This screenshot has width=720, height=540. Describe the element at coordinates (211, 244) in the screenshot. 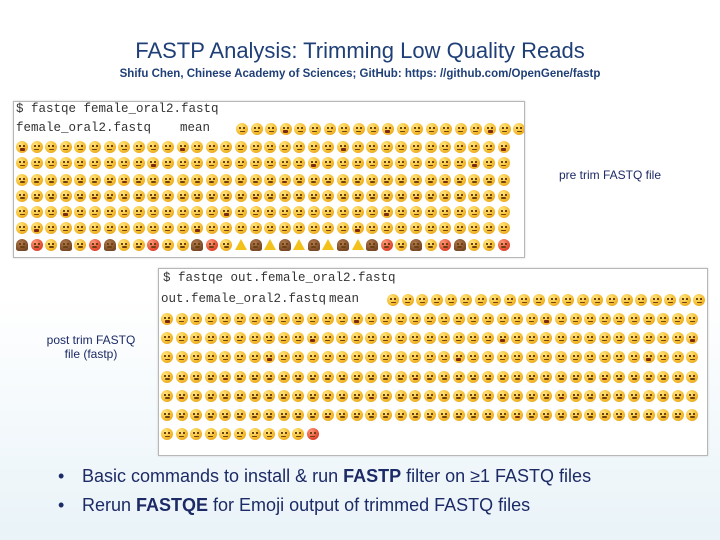

I see `angry-emoji-icon` at that location.